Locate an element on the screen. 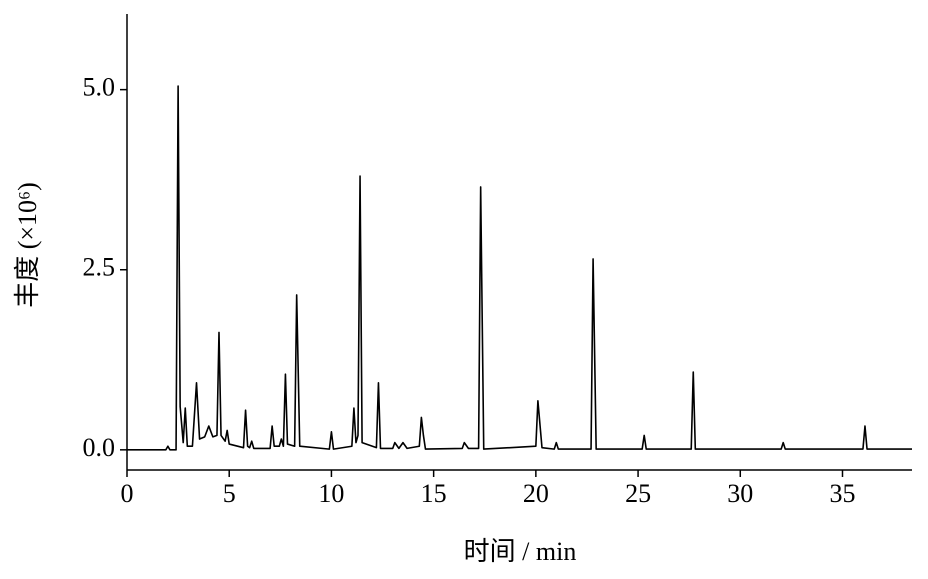 The height and width of the screenshot is (579, 928). y-tick-label: 5.0 is located at coordinates (99, 87).